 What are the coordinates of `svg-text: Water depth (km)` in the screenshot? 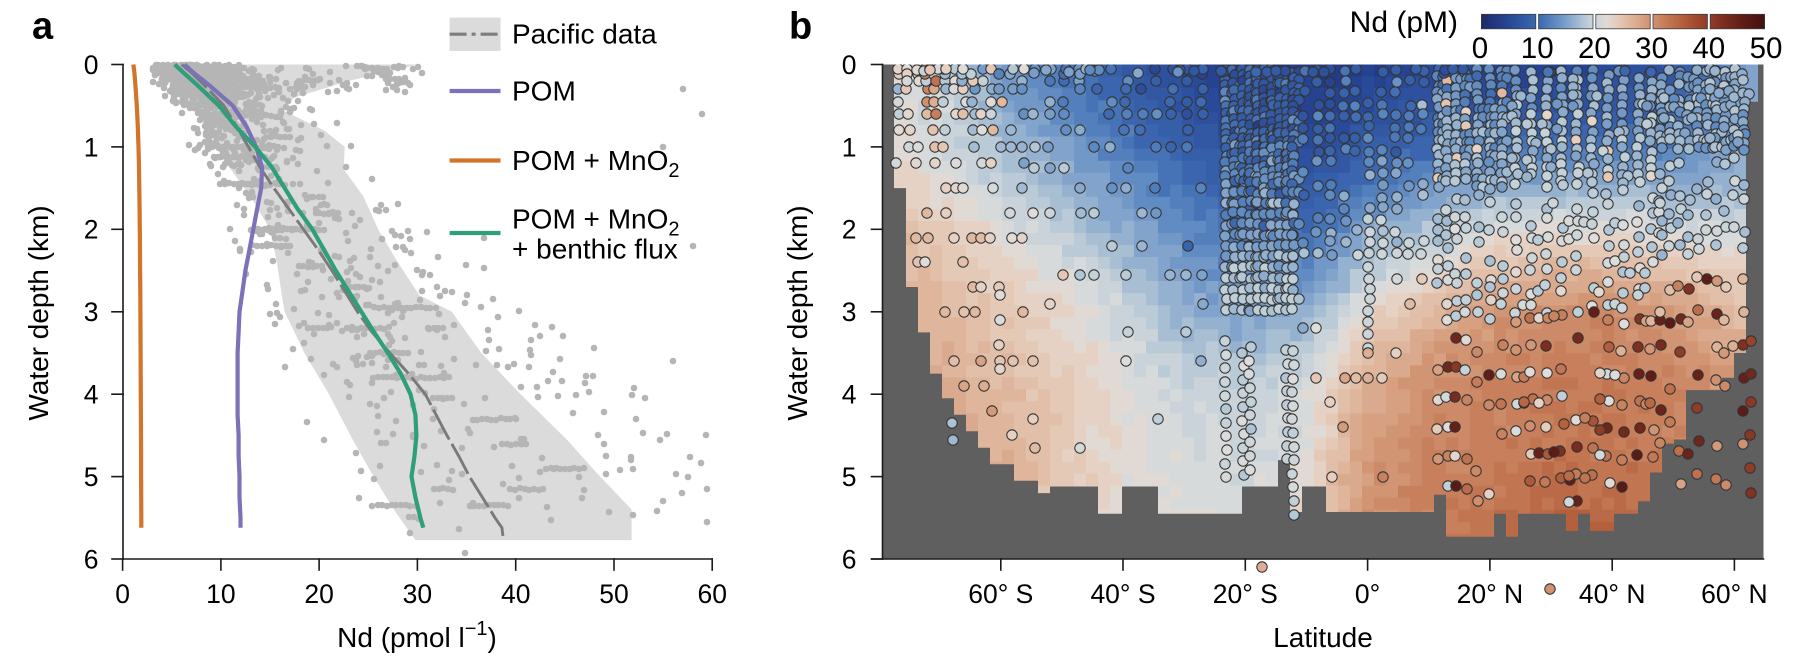 It's located at (38, 312).